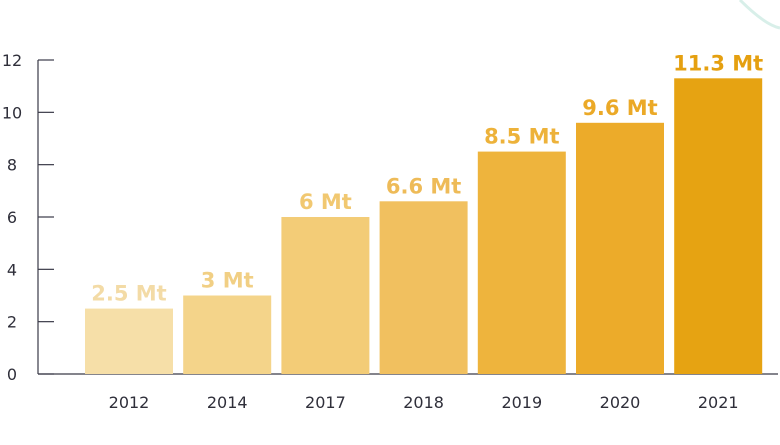  Describe the element at coordinates (129, 341) in the screenshot. I see `bar-2012` at that location.